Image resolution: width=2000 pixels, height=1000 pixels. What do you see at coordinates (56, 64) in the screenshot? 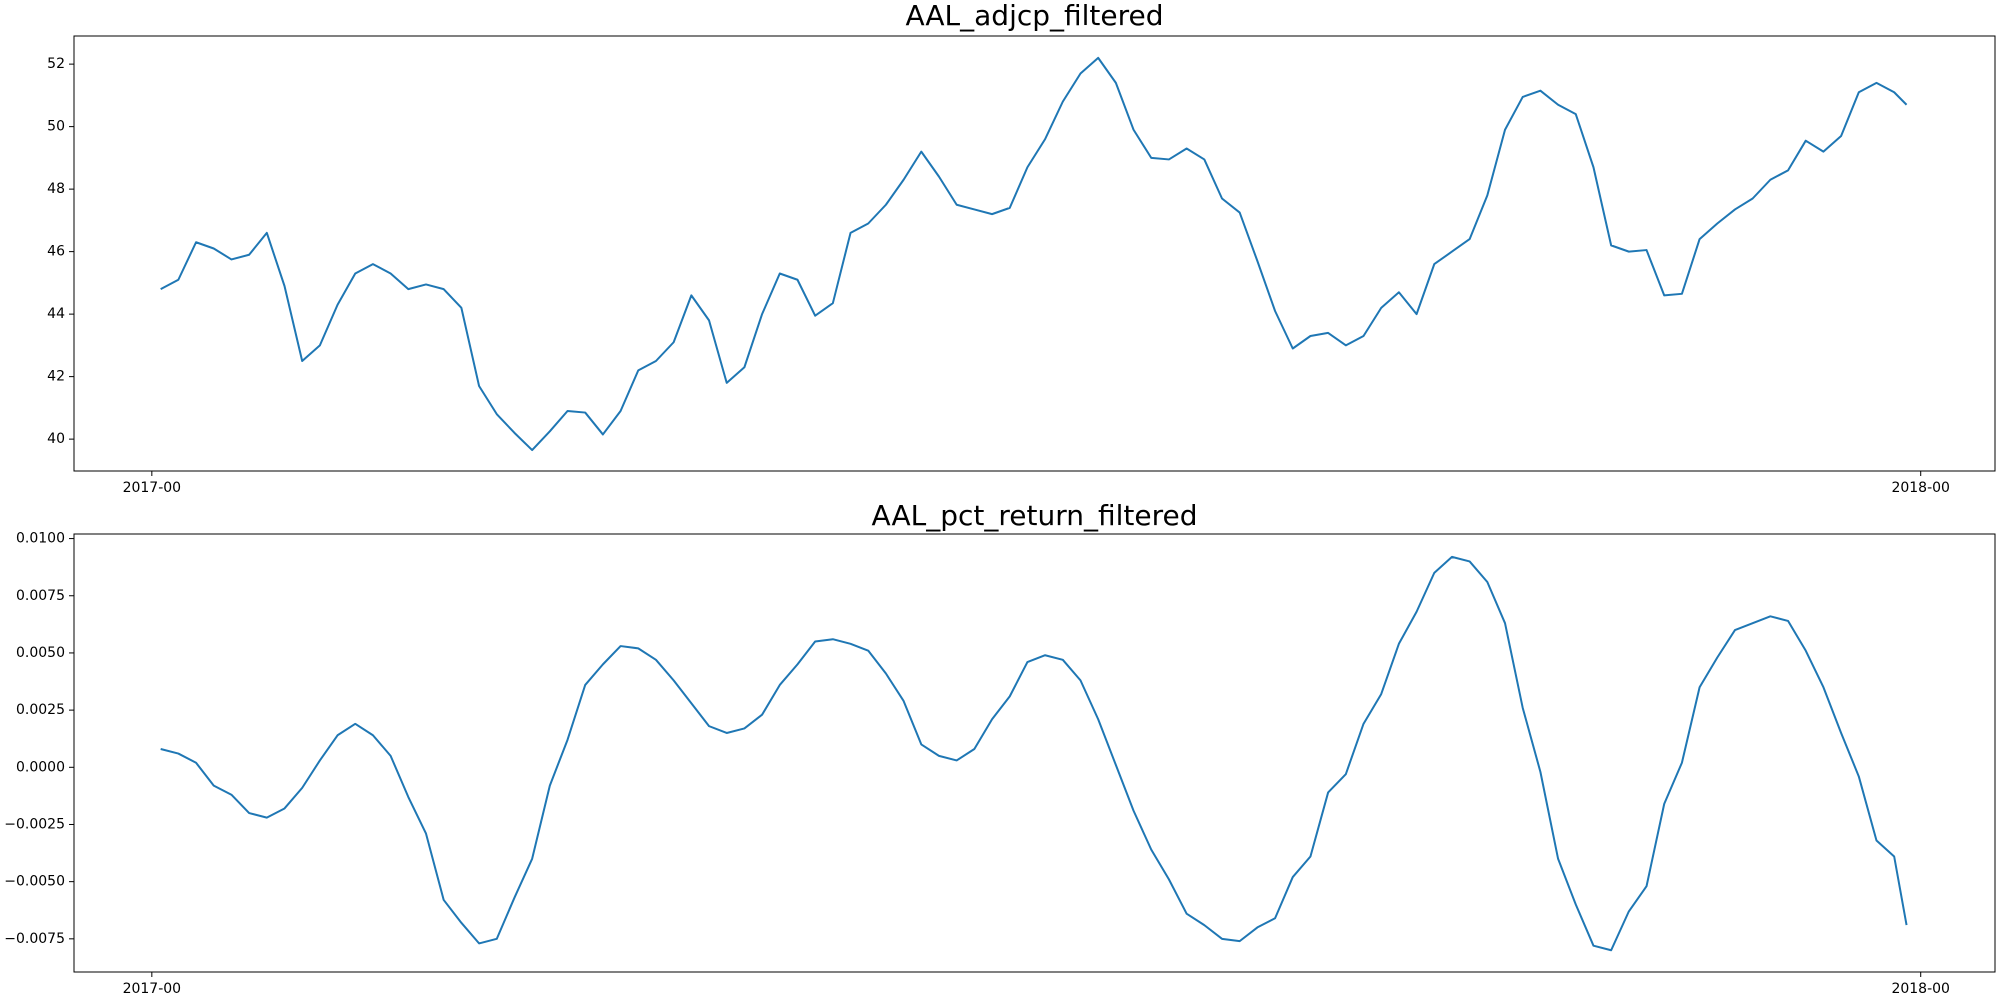
I see `y-tick-label: 52` at bounding box center [56, 64].